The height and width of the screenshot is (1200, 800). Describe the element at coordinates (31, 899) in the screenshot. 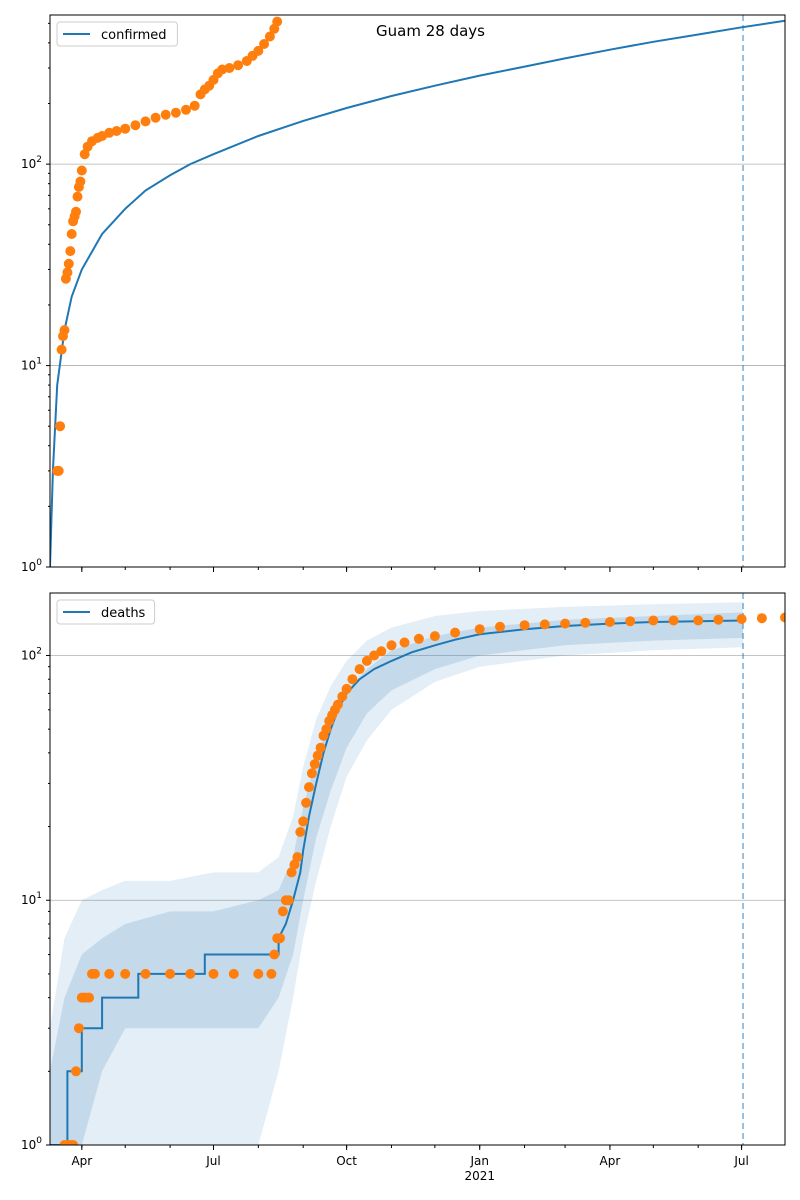

I see `y-tick-label: 10¹` at that location.